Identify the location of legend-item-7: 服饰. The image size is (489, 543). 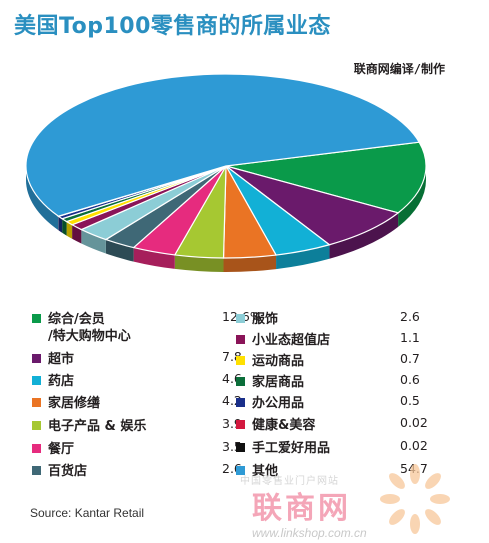
(257, 317).